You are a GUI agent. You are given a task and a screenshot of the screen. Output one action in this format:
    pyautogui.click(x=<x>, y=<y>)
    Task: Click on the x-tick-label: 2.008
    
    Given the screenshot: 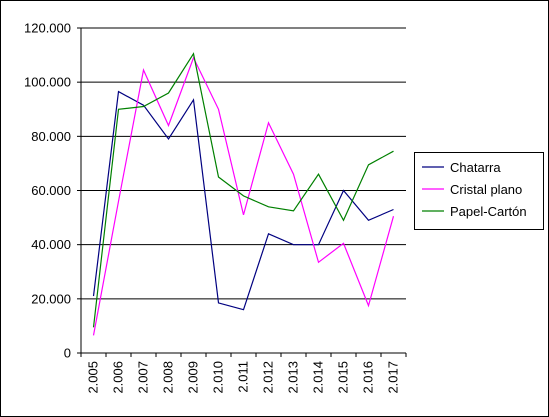 What is the action you would take?
    pyautogui.click(x=168, y=377)
    